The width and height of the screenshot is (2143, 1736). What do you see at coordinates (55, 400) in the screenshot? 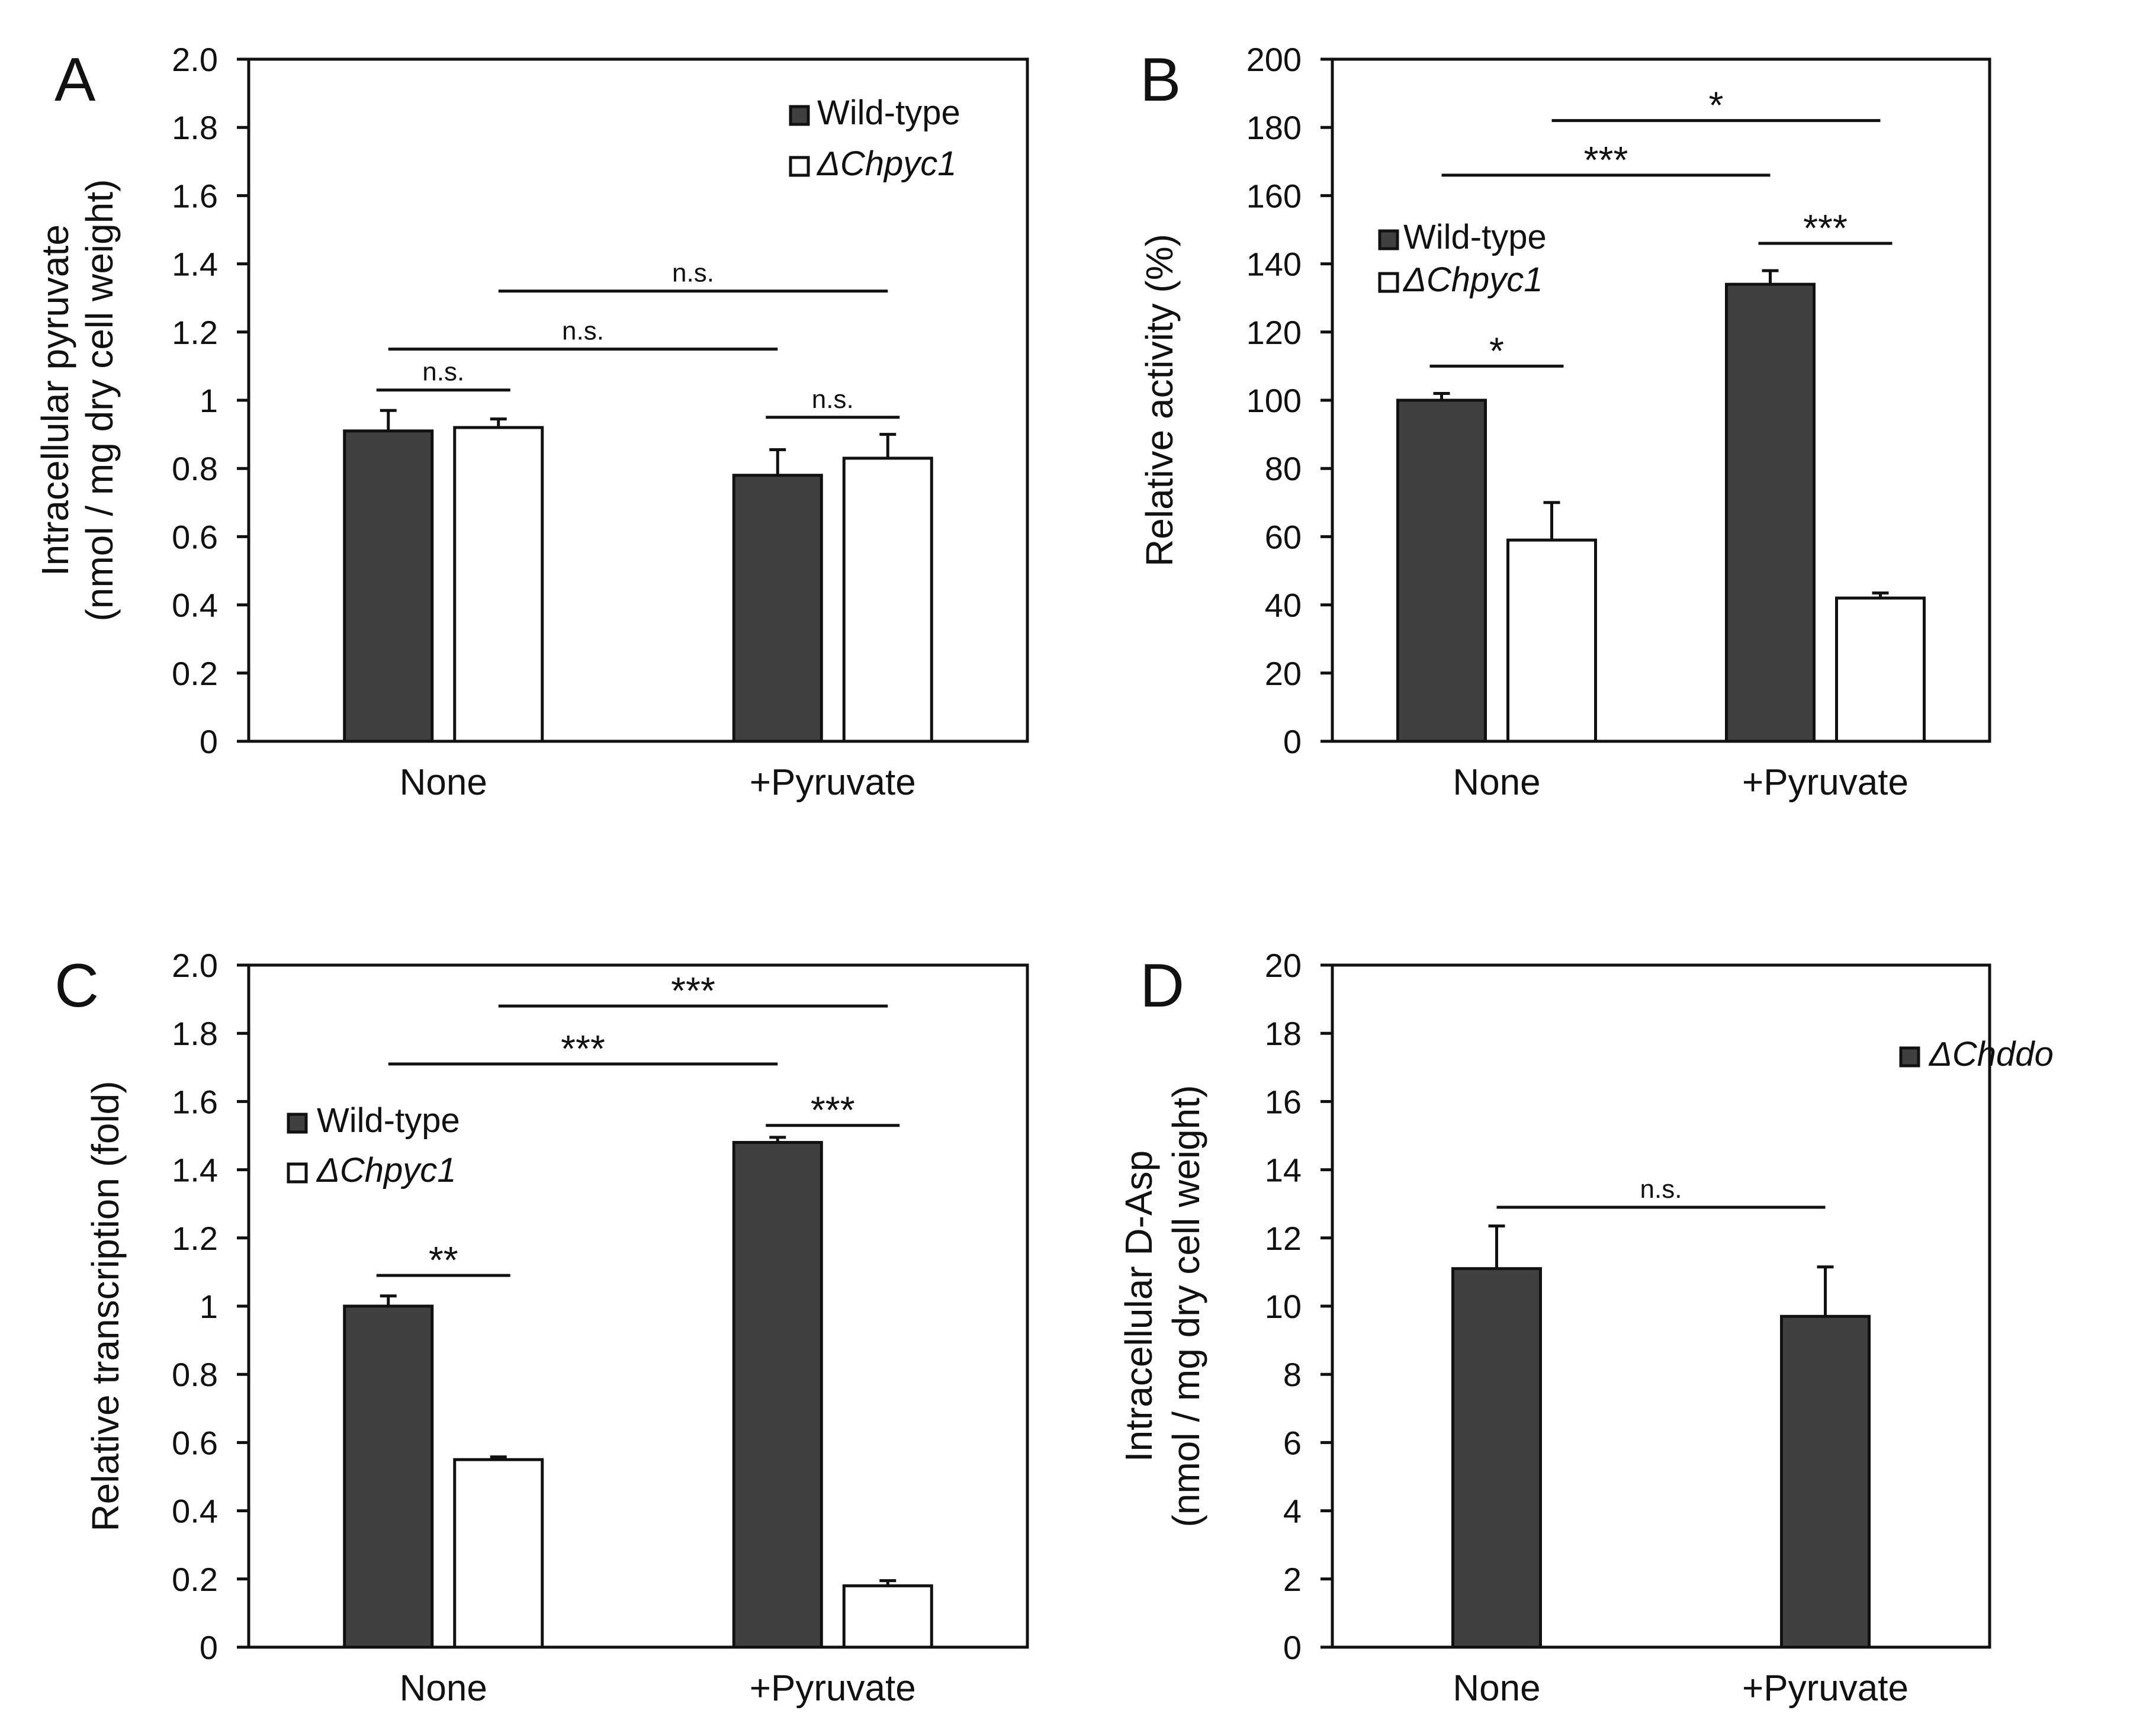
I see `y-axis-label: Intracellular pyruvate` at bounding box center [55, 400].